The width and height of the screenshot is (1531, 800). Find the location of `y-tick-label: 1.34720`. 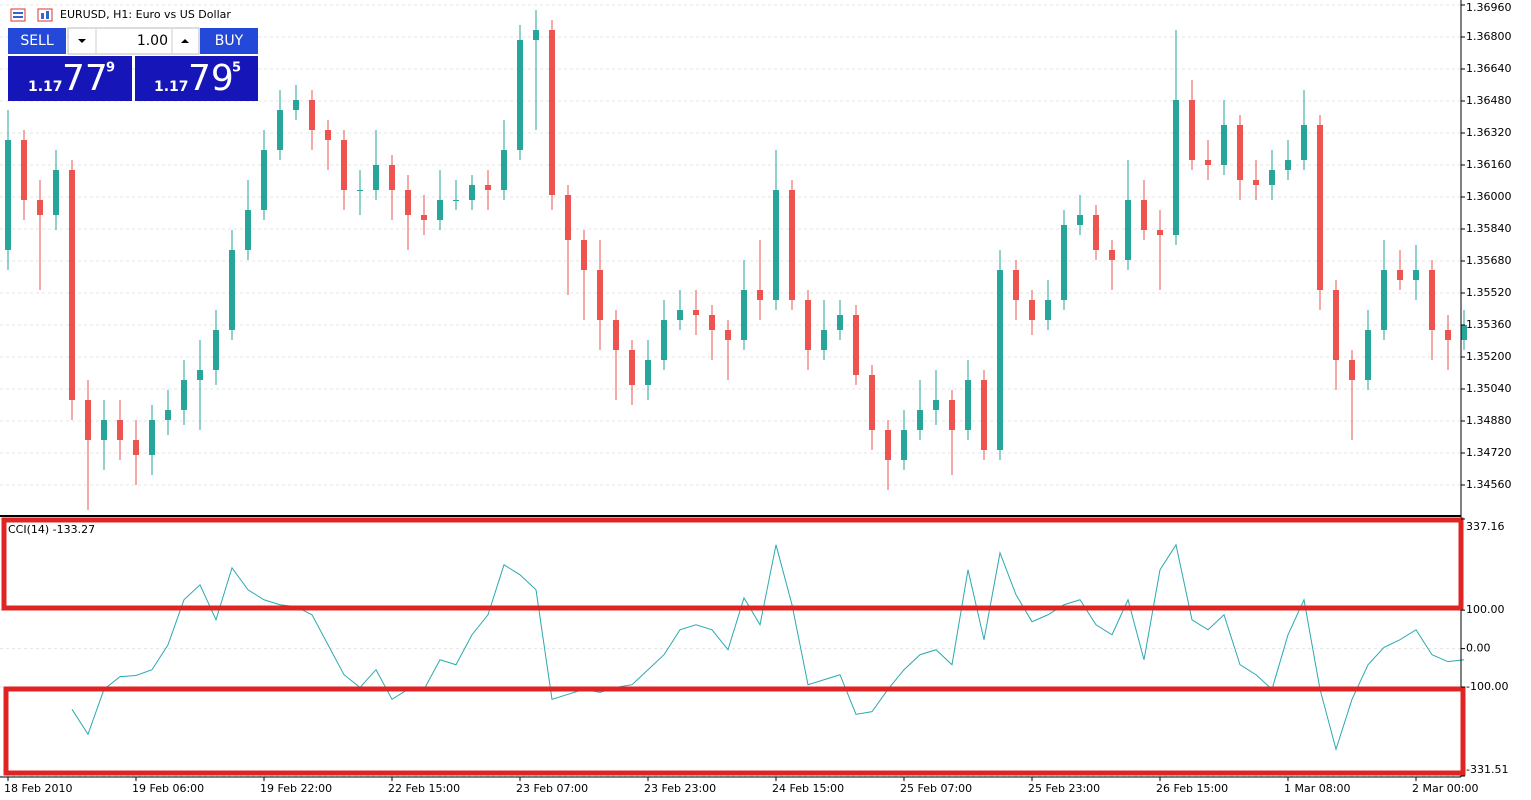

y-tick-label: 1.34720 is located at coordinates (1489, 452).